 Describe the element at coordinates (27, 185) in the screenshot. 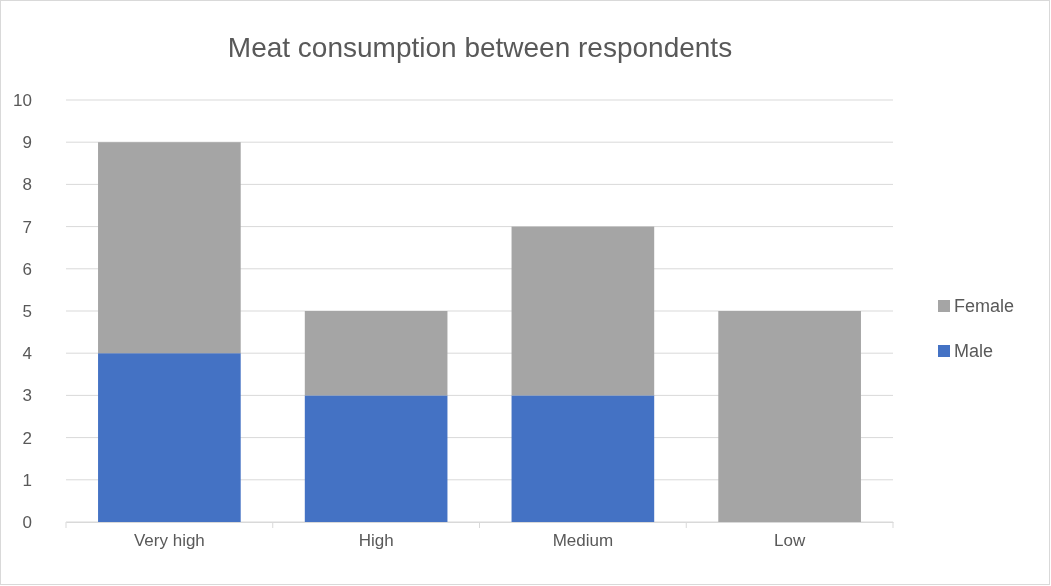

I see `y-tick-label: 8` at that location.